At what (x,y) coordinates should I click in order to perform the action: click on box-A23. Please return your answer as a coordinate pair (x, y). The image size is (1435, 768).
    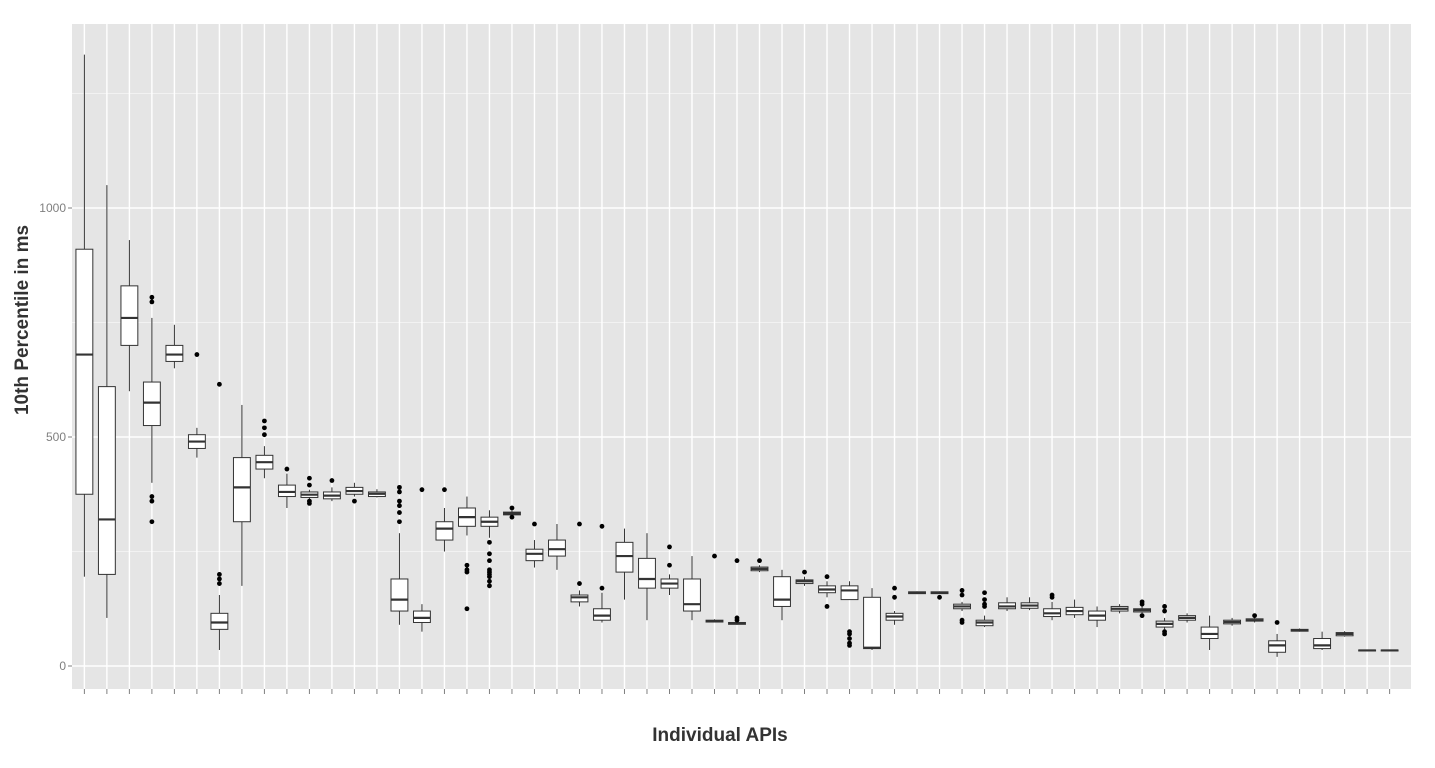
    Looking at the image, I should click on (579, 564).